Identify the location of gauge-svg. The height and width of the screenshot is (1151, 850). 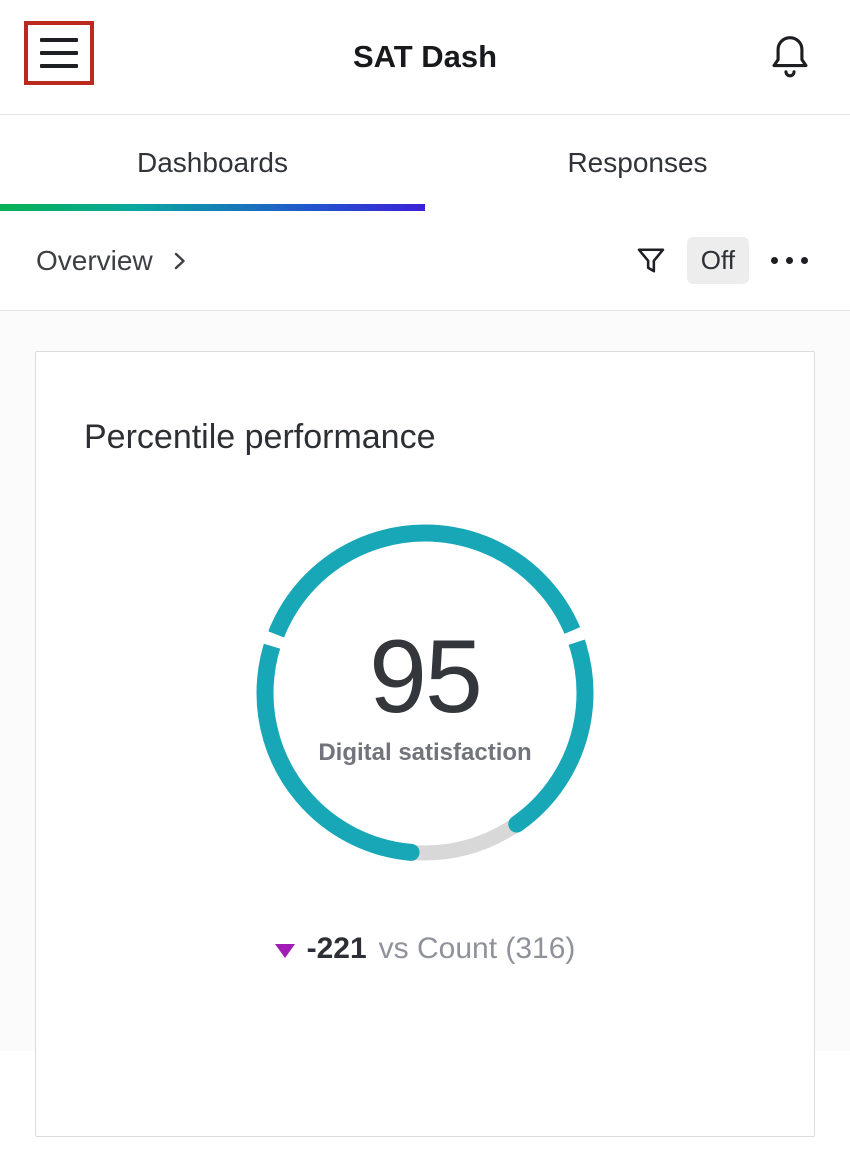
(425, 693).